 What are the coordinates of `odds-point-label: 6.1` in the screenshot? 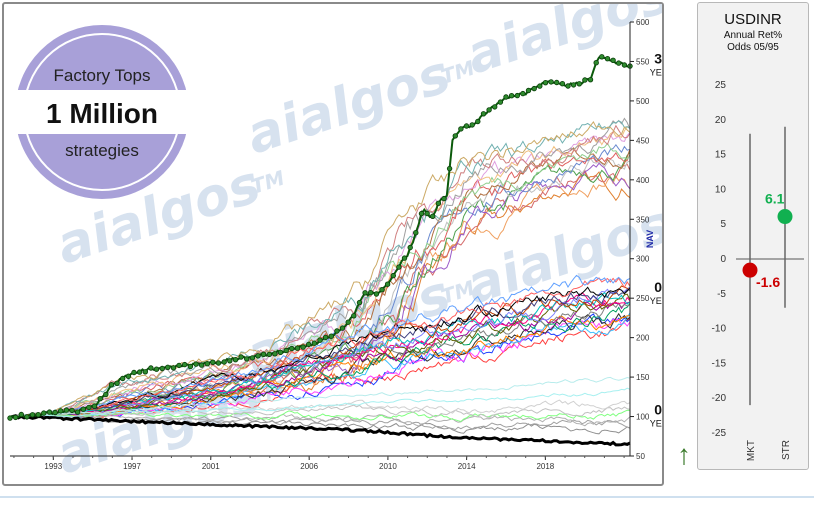 It's located at (775, 199).